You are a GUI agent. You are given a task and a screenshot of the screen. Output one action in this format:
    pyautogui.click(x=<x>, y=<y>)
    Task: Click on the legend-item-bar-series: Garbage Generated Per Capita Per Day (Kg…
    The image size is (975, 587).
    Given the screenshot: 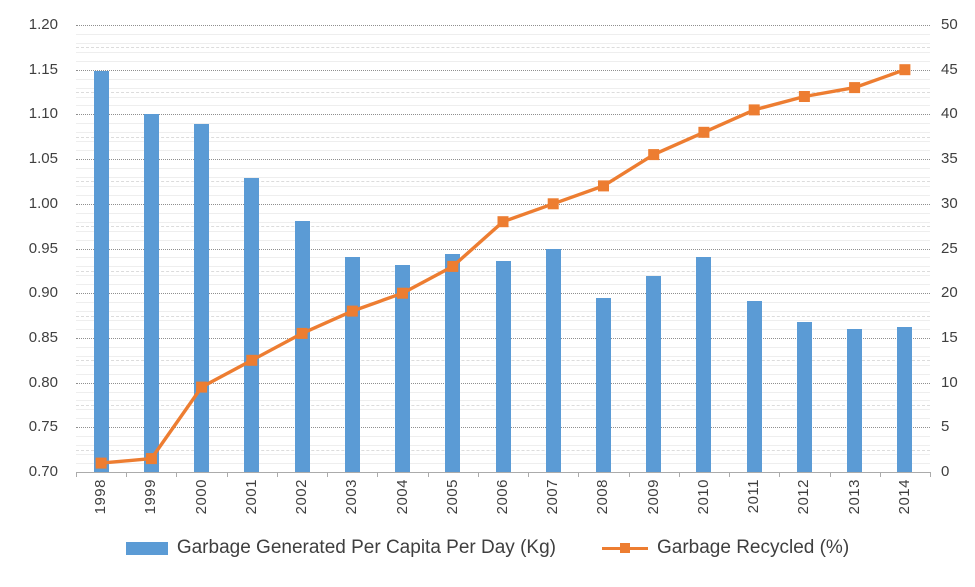 What is the action you would take?
    pyautogui.click(x=340, y=548)
    